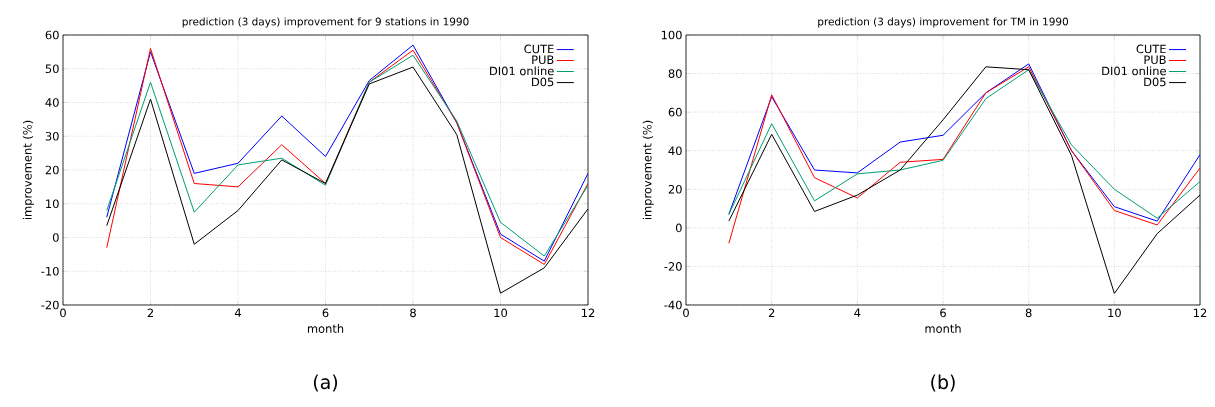 The image size is (1215, 407). What do you see at coordinates (325, 22) in the screenshot?
I see `chart-title: prediction (3 days) improvement for 9 stations in 1990` at bounding box center [325, 22].